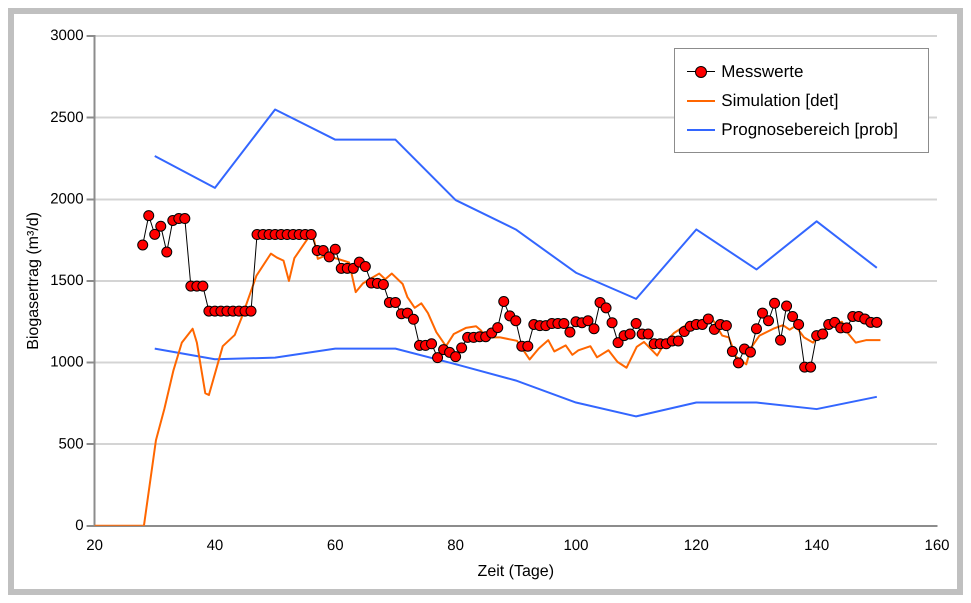 This screenshot has width=971, height=603. Describe the element at coordinates (762, 72) in the screenshot. I see `legend-label: Messwerte` at that location.